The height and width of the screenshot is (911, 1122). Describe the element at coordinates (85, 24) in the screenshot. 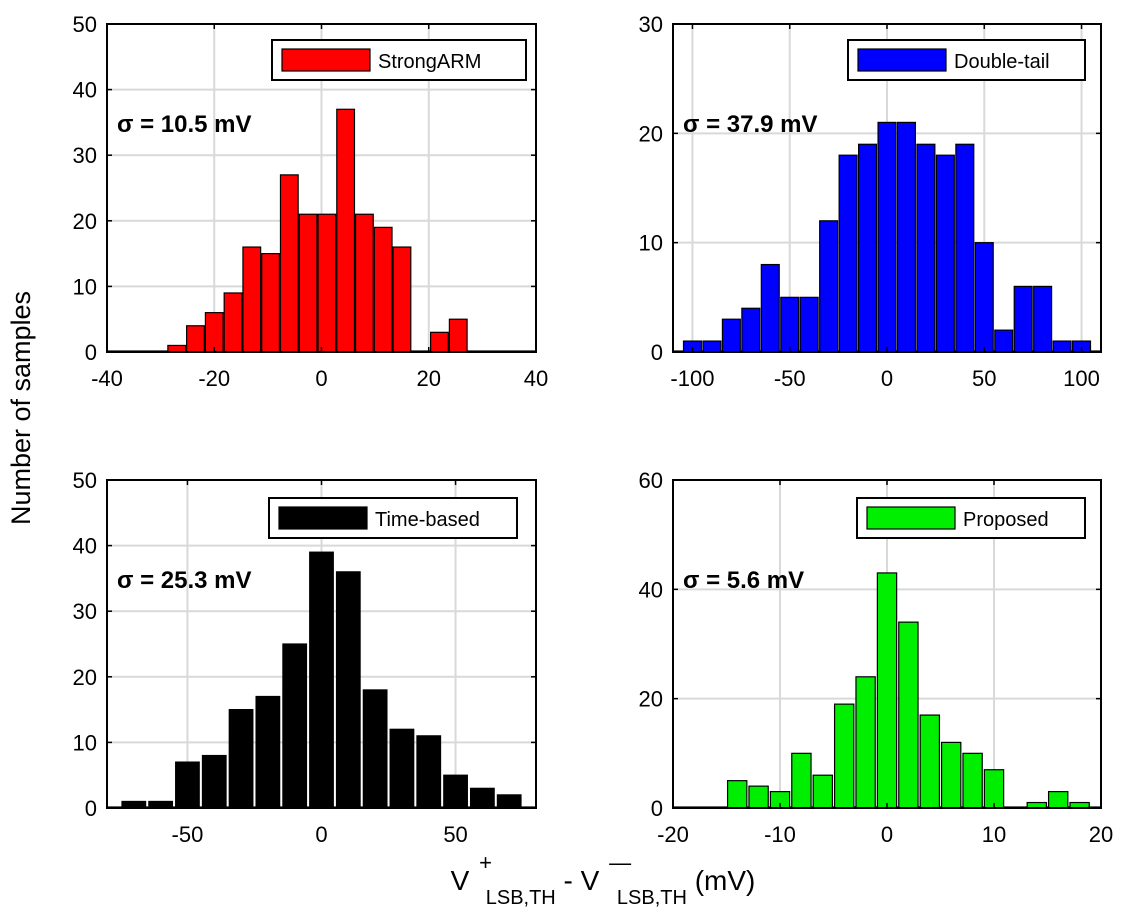

I see `y-tick-label: 50` at that location.